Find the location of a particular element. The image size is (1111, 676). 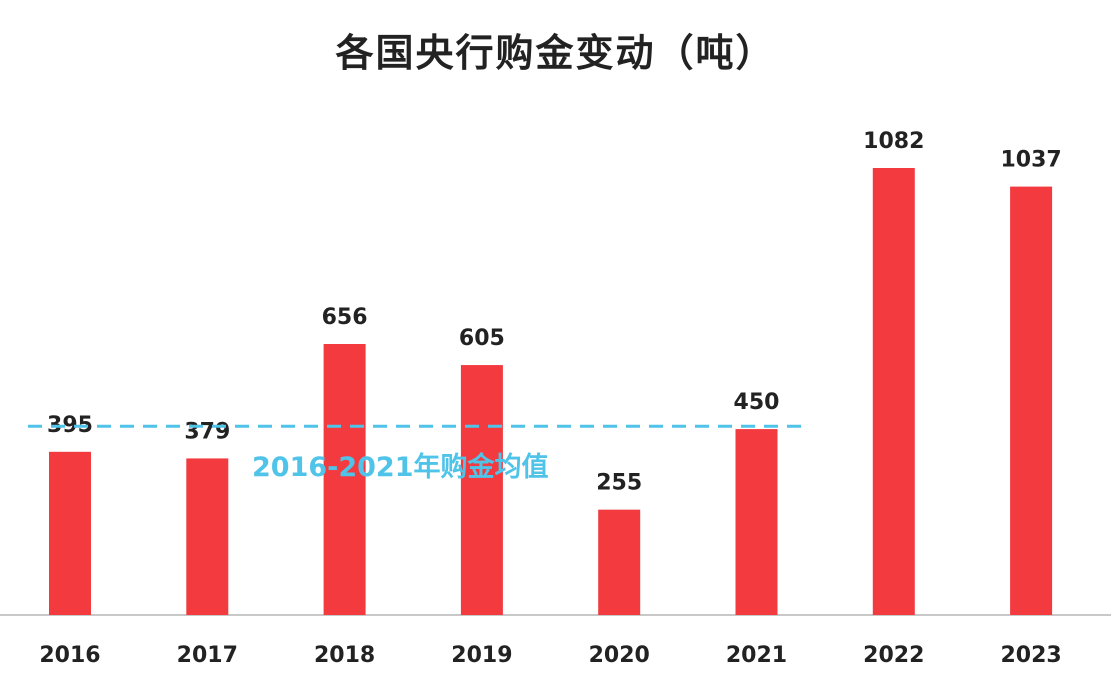

bar-2019 is located at coordinates (481, 490).